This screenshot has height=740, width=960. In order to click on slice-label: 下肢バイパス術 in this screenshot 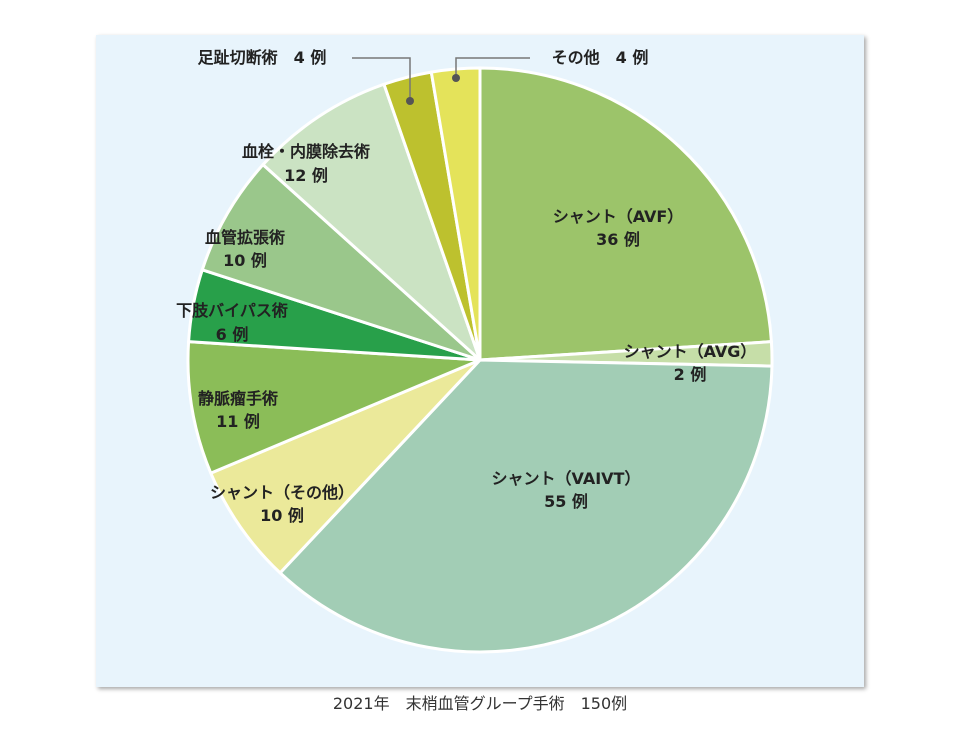, I will do `click(232, 310)`.